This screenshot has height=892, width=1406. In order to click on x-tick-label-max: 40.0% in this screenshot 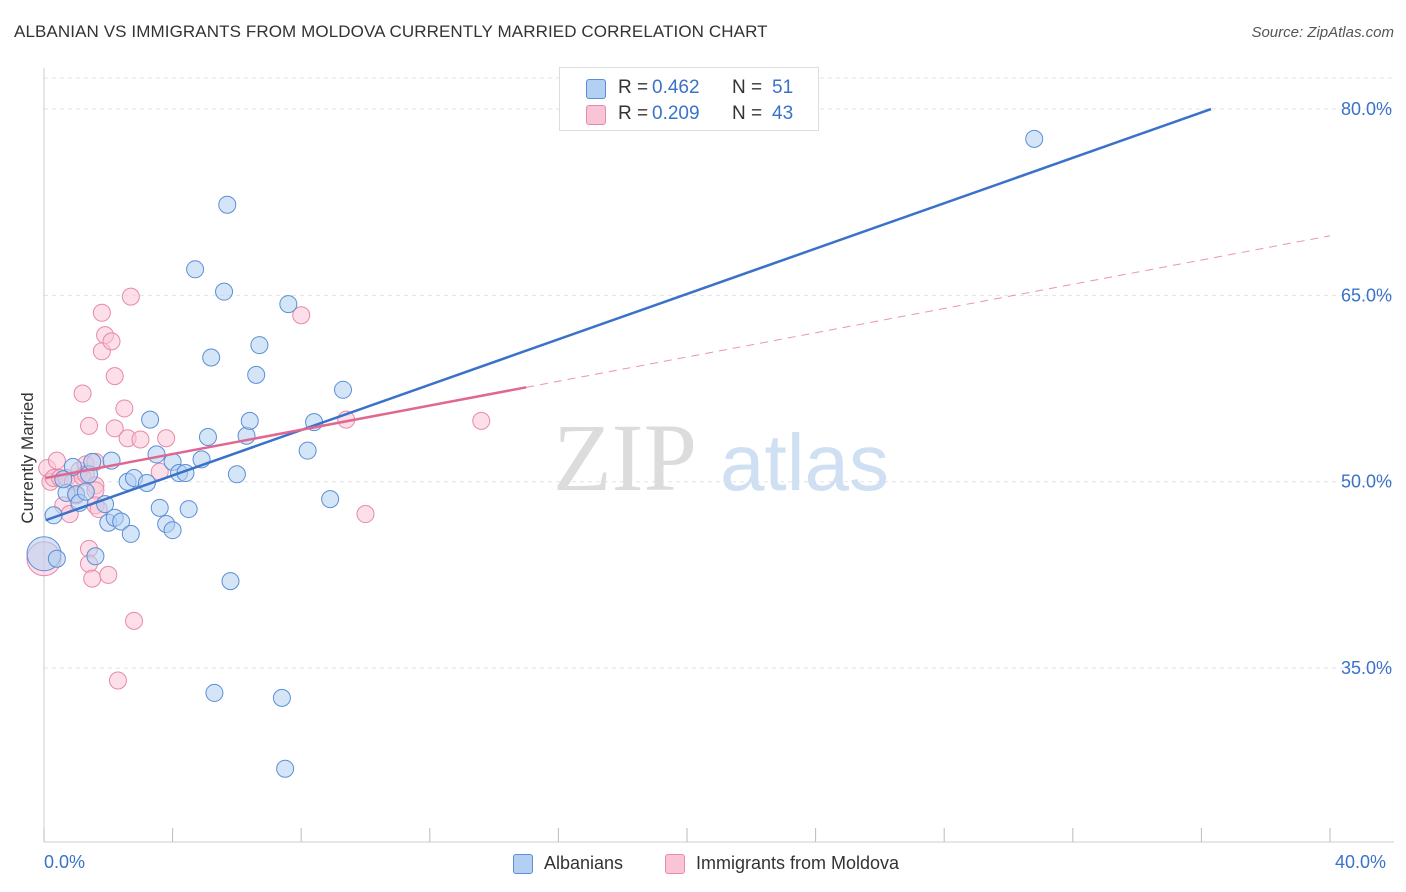, I will do `click(1361, 862)`.